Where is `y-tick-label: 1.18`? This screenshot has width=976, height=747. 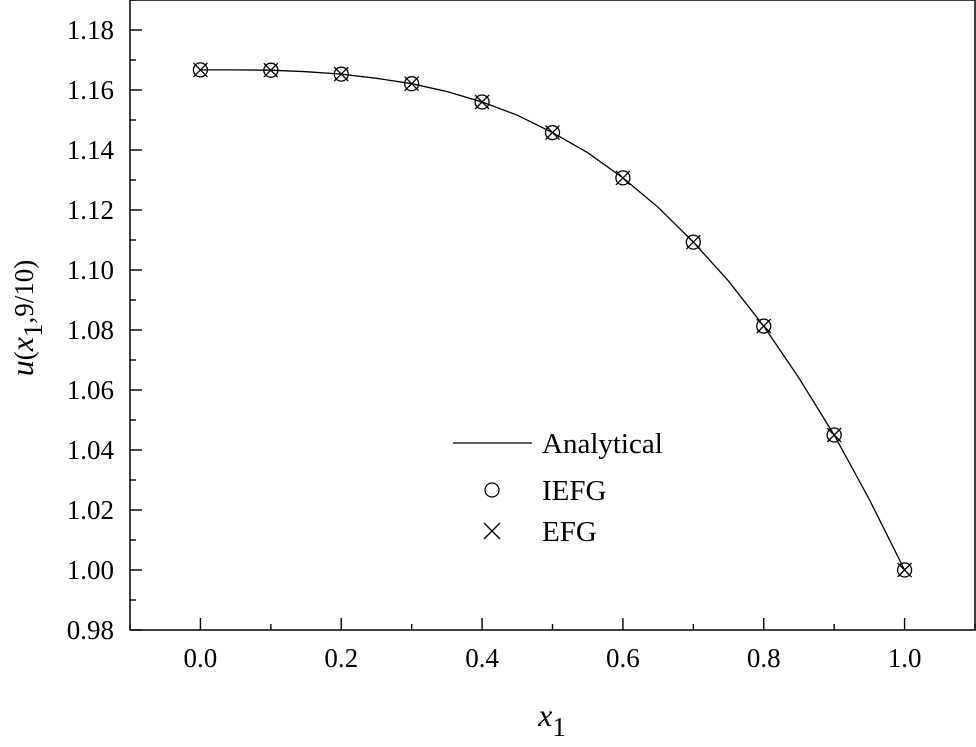
y-tick-label: 1.18 is located at coordinates (90, 30).